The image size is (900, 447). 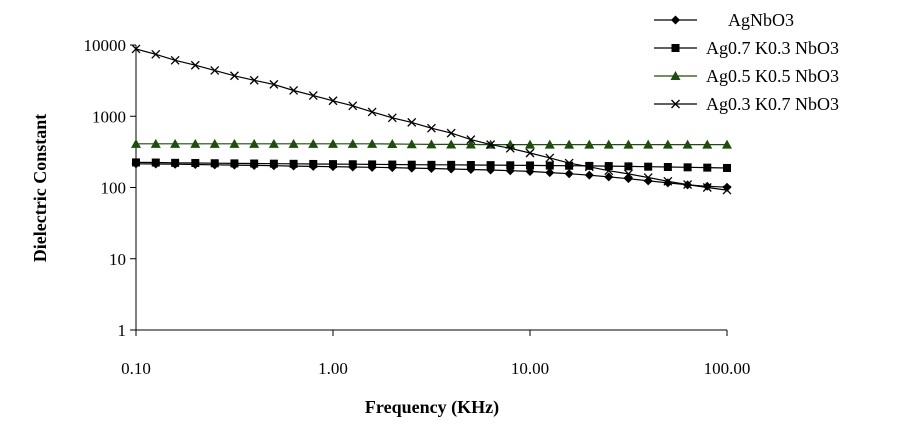 What do you see at coordinates (530, 368) in the screenshot?
I see `x-tick-label: 10.00` at bounding box center [530, 368].